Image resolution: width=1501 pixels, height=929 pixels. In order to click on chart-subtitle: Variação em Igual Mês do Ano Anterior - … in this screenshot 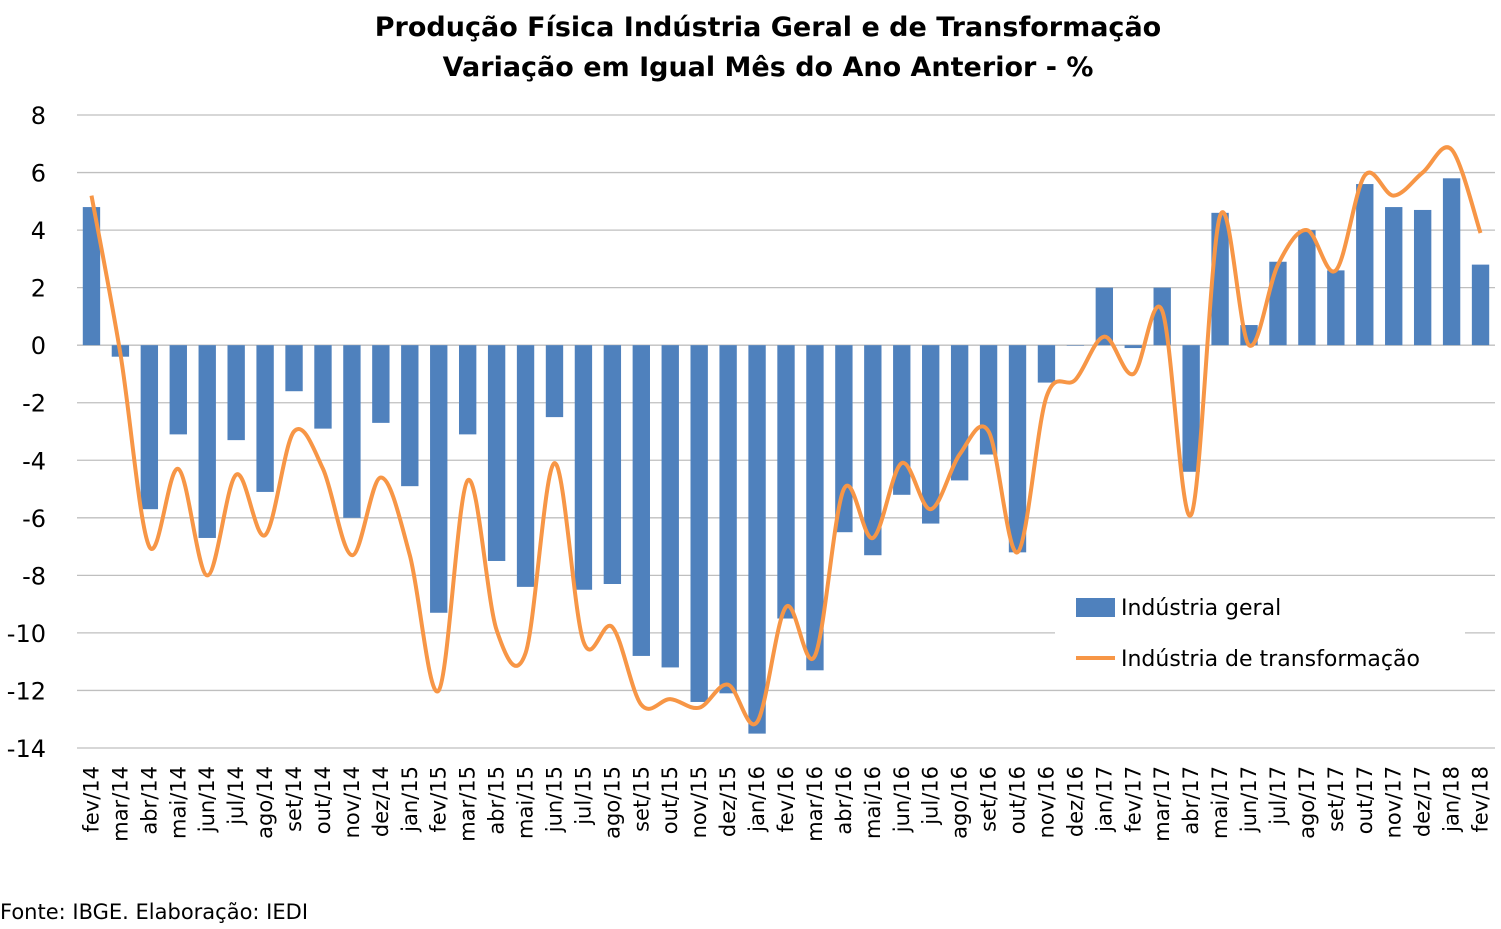, I will do `click(768, 67)`.